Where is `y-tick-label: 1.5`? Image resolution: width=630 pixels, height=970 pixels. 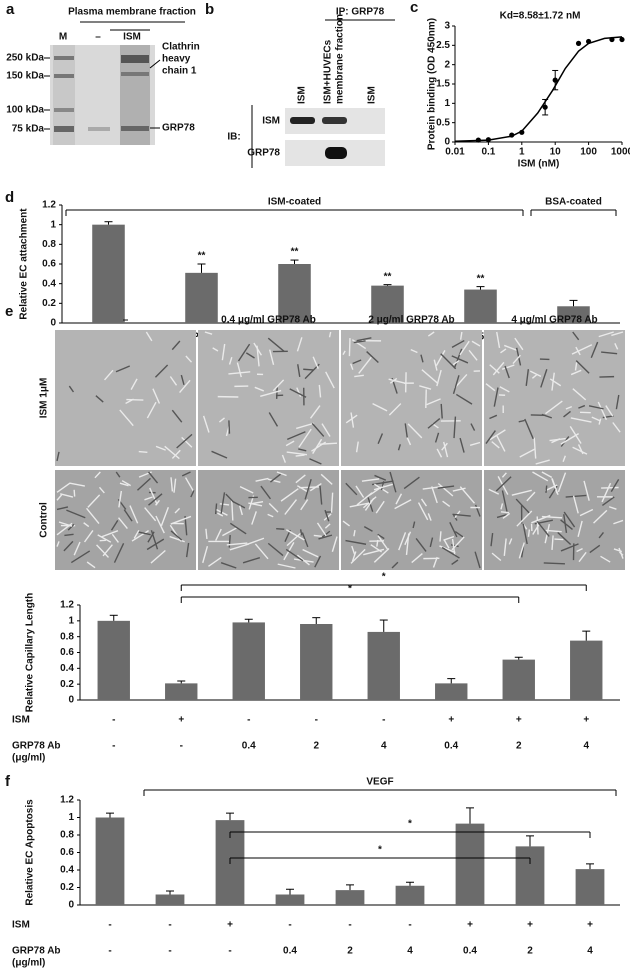 y-tick-label: 1.5 is located at coordinates (443, 84).